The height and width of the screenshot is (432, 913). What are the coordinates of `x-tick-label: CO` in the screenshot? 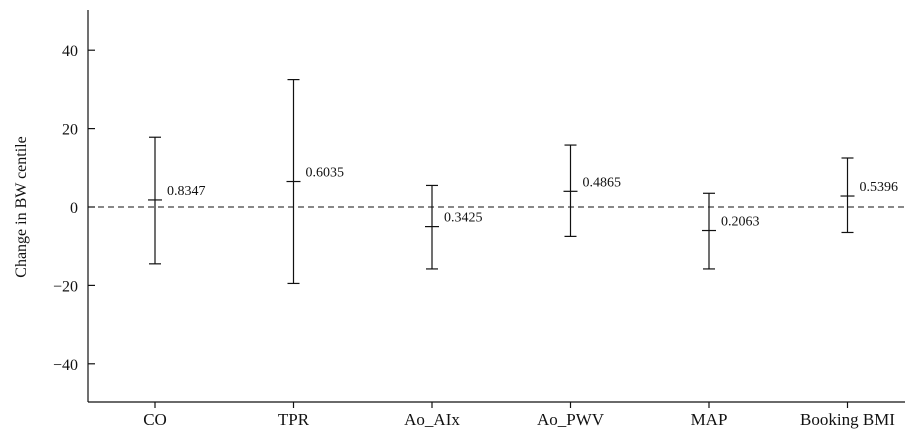 It's located at (155, 419).